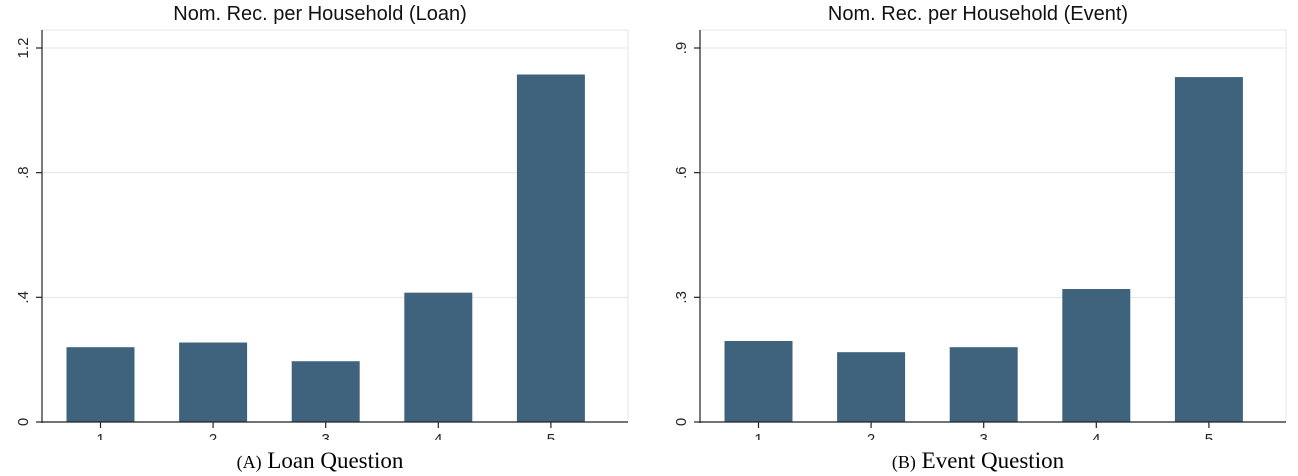  What do you see at coordinates (681, 297) in the screenshot?
I see `y-tick-label: .3` at bounding box center [681, 297].